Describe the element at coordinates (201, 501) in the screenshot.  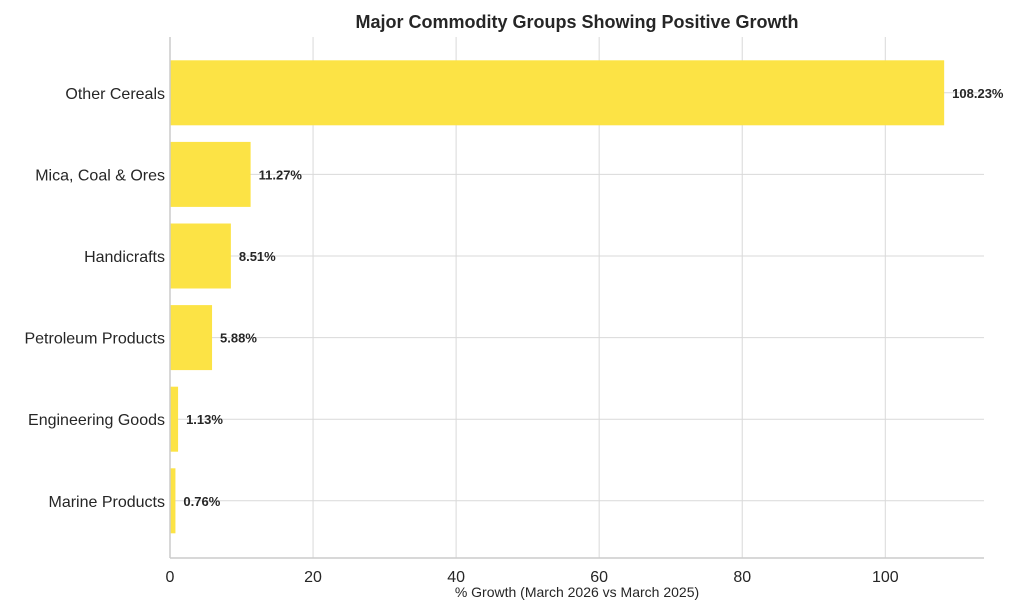
I see `data-label: 0.76%` at that location.